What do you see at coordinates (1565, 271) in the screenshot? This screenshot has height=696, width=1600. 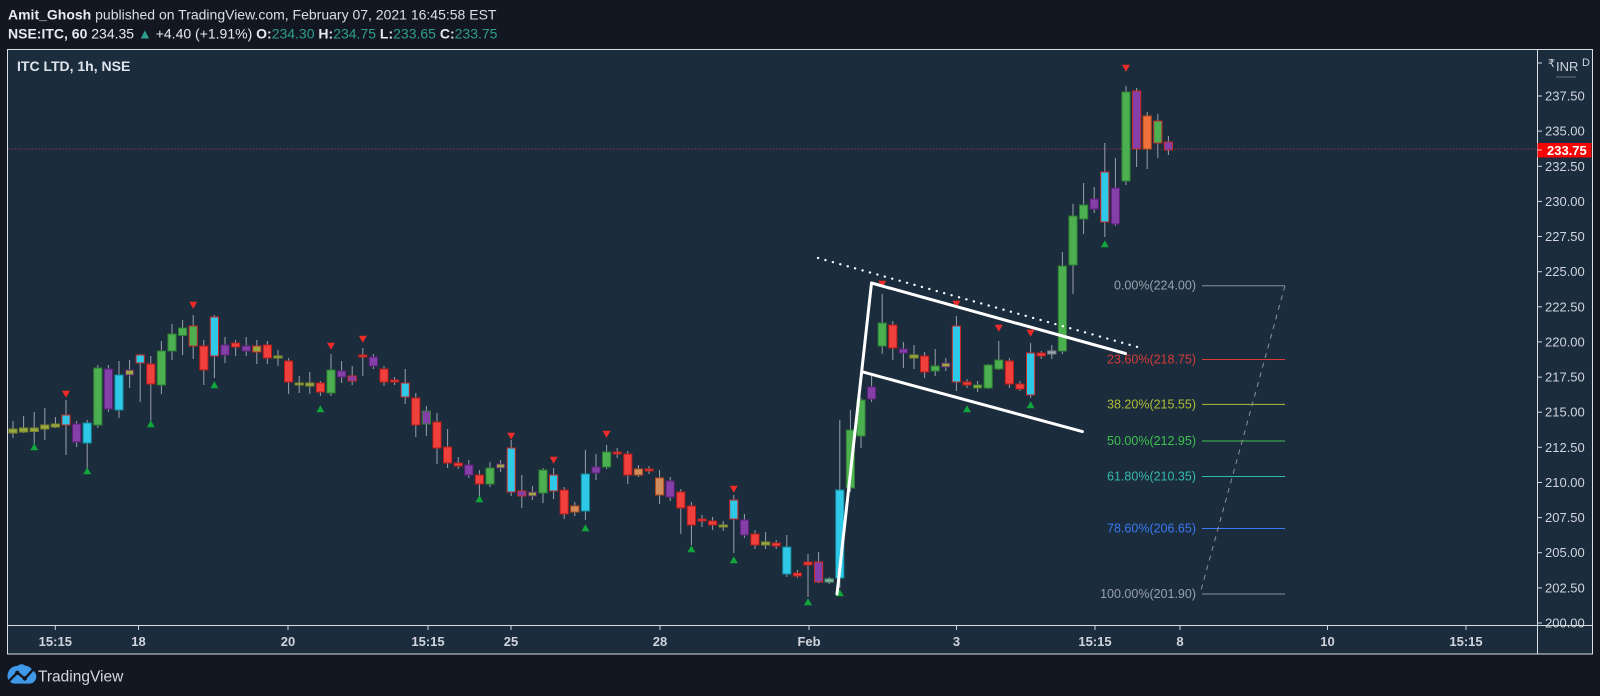 I see `svg-text: 225.00` at bounding box center [1565, 271].